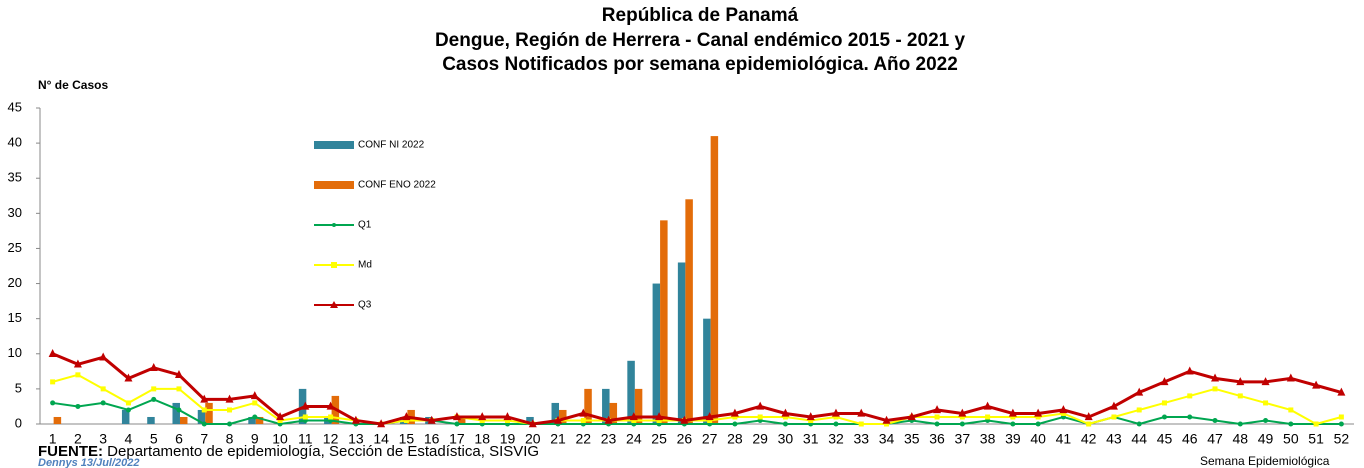 The height and width of the screenshot is (468, 1364). I want to click on x-tick-label: 19, so click(508, 439).